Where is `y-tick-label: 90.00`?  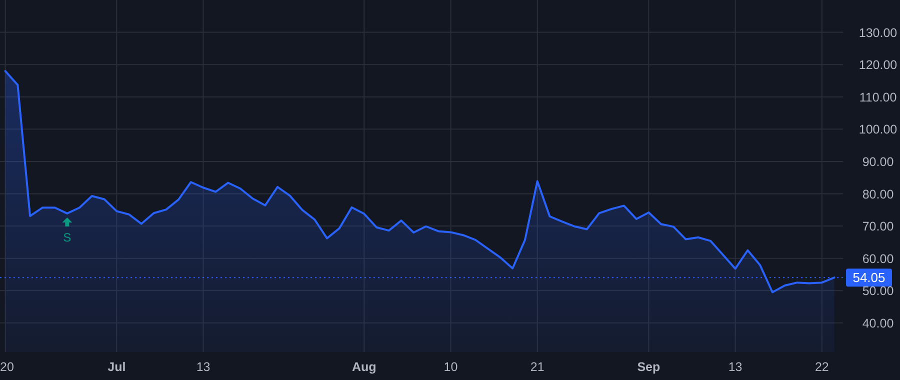 y-tick-label: 90.00 is located at coordinates (878, 161).